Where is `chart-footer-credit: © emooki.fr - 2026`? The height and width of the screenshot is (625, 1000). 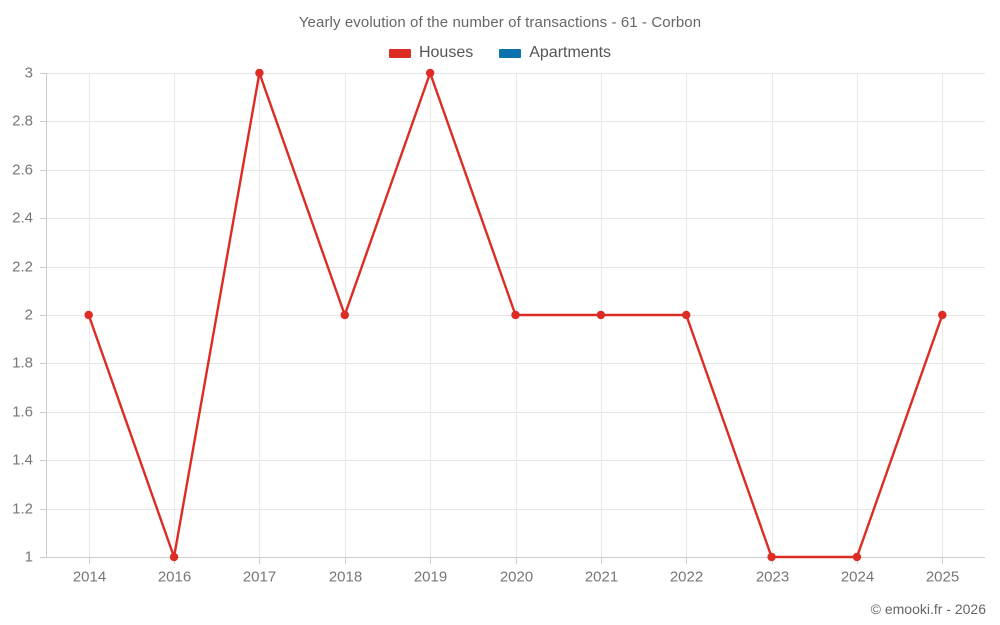
chart-footer-credit: © emooki.fr - 2026 is located at coordinates (928, 609).